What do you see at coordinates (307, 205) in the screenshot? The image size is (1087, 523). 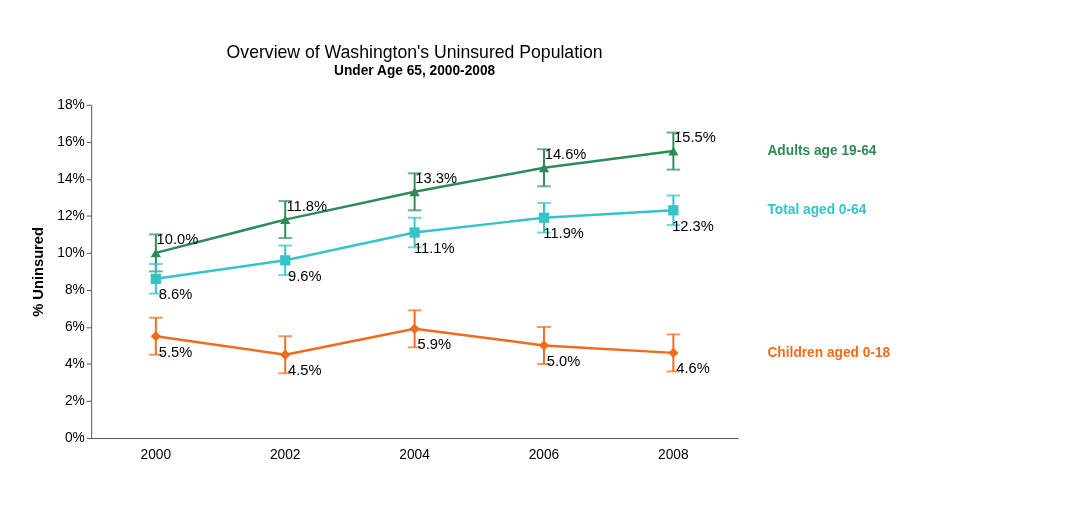 I see `data-label: 11.8%` at bounding box center [307, 205].